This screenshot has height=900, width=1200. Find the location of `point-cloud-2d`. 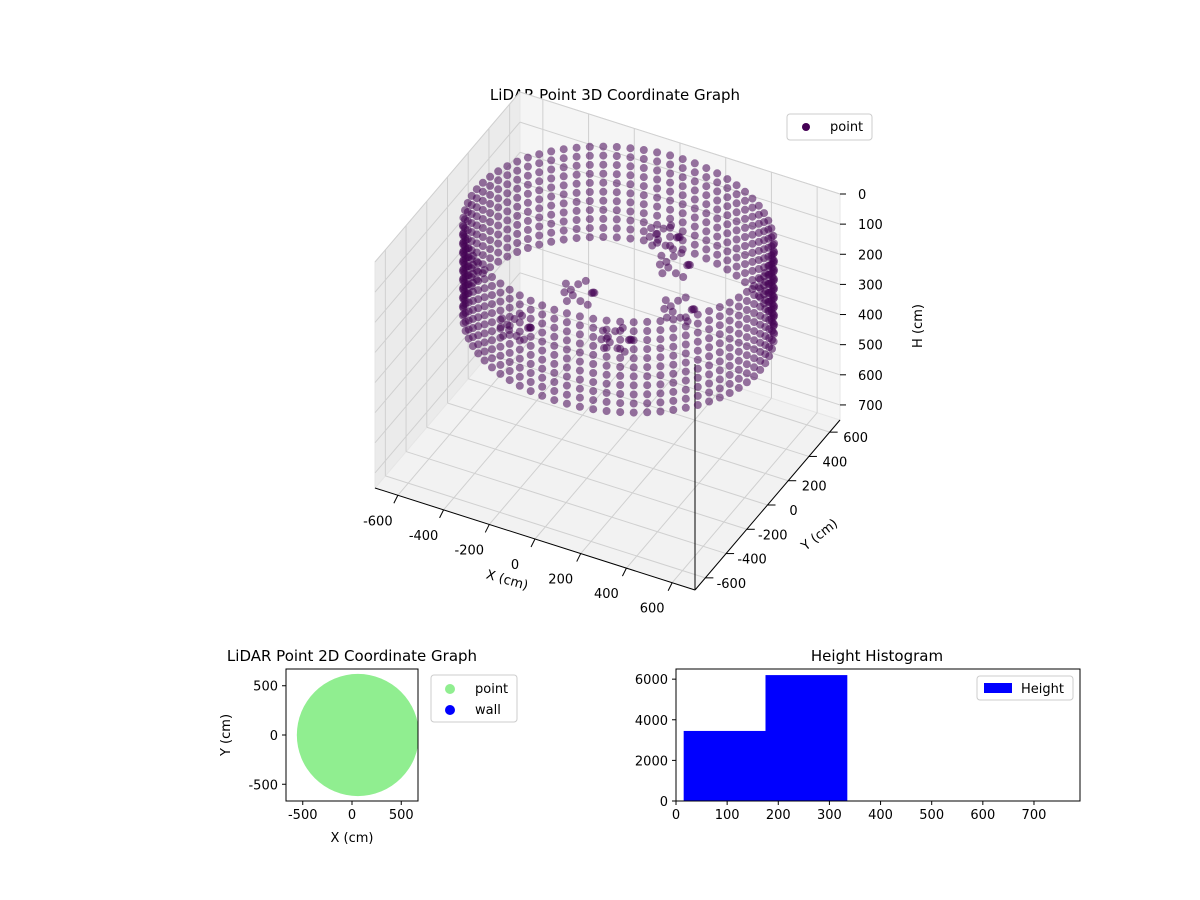

point-cloud-2d is located at coordinates (357, 735).